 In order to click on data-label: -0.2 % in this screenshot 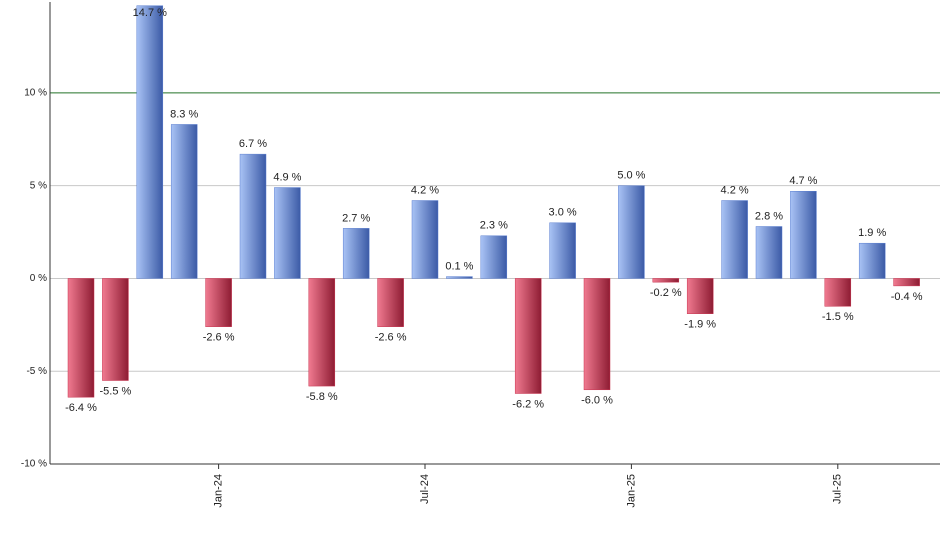, I will do `click(666, 293)`.